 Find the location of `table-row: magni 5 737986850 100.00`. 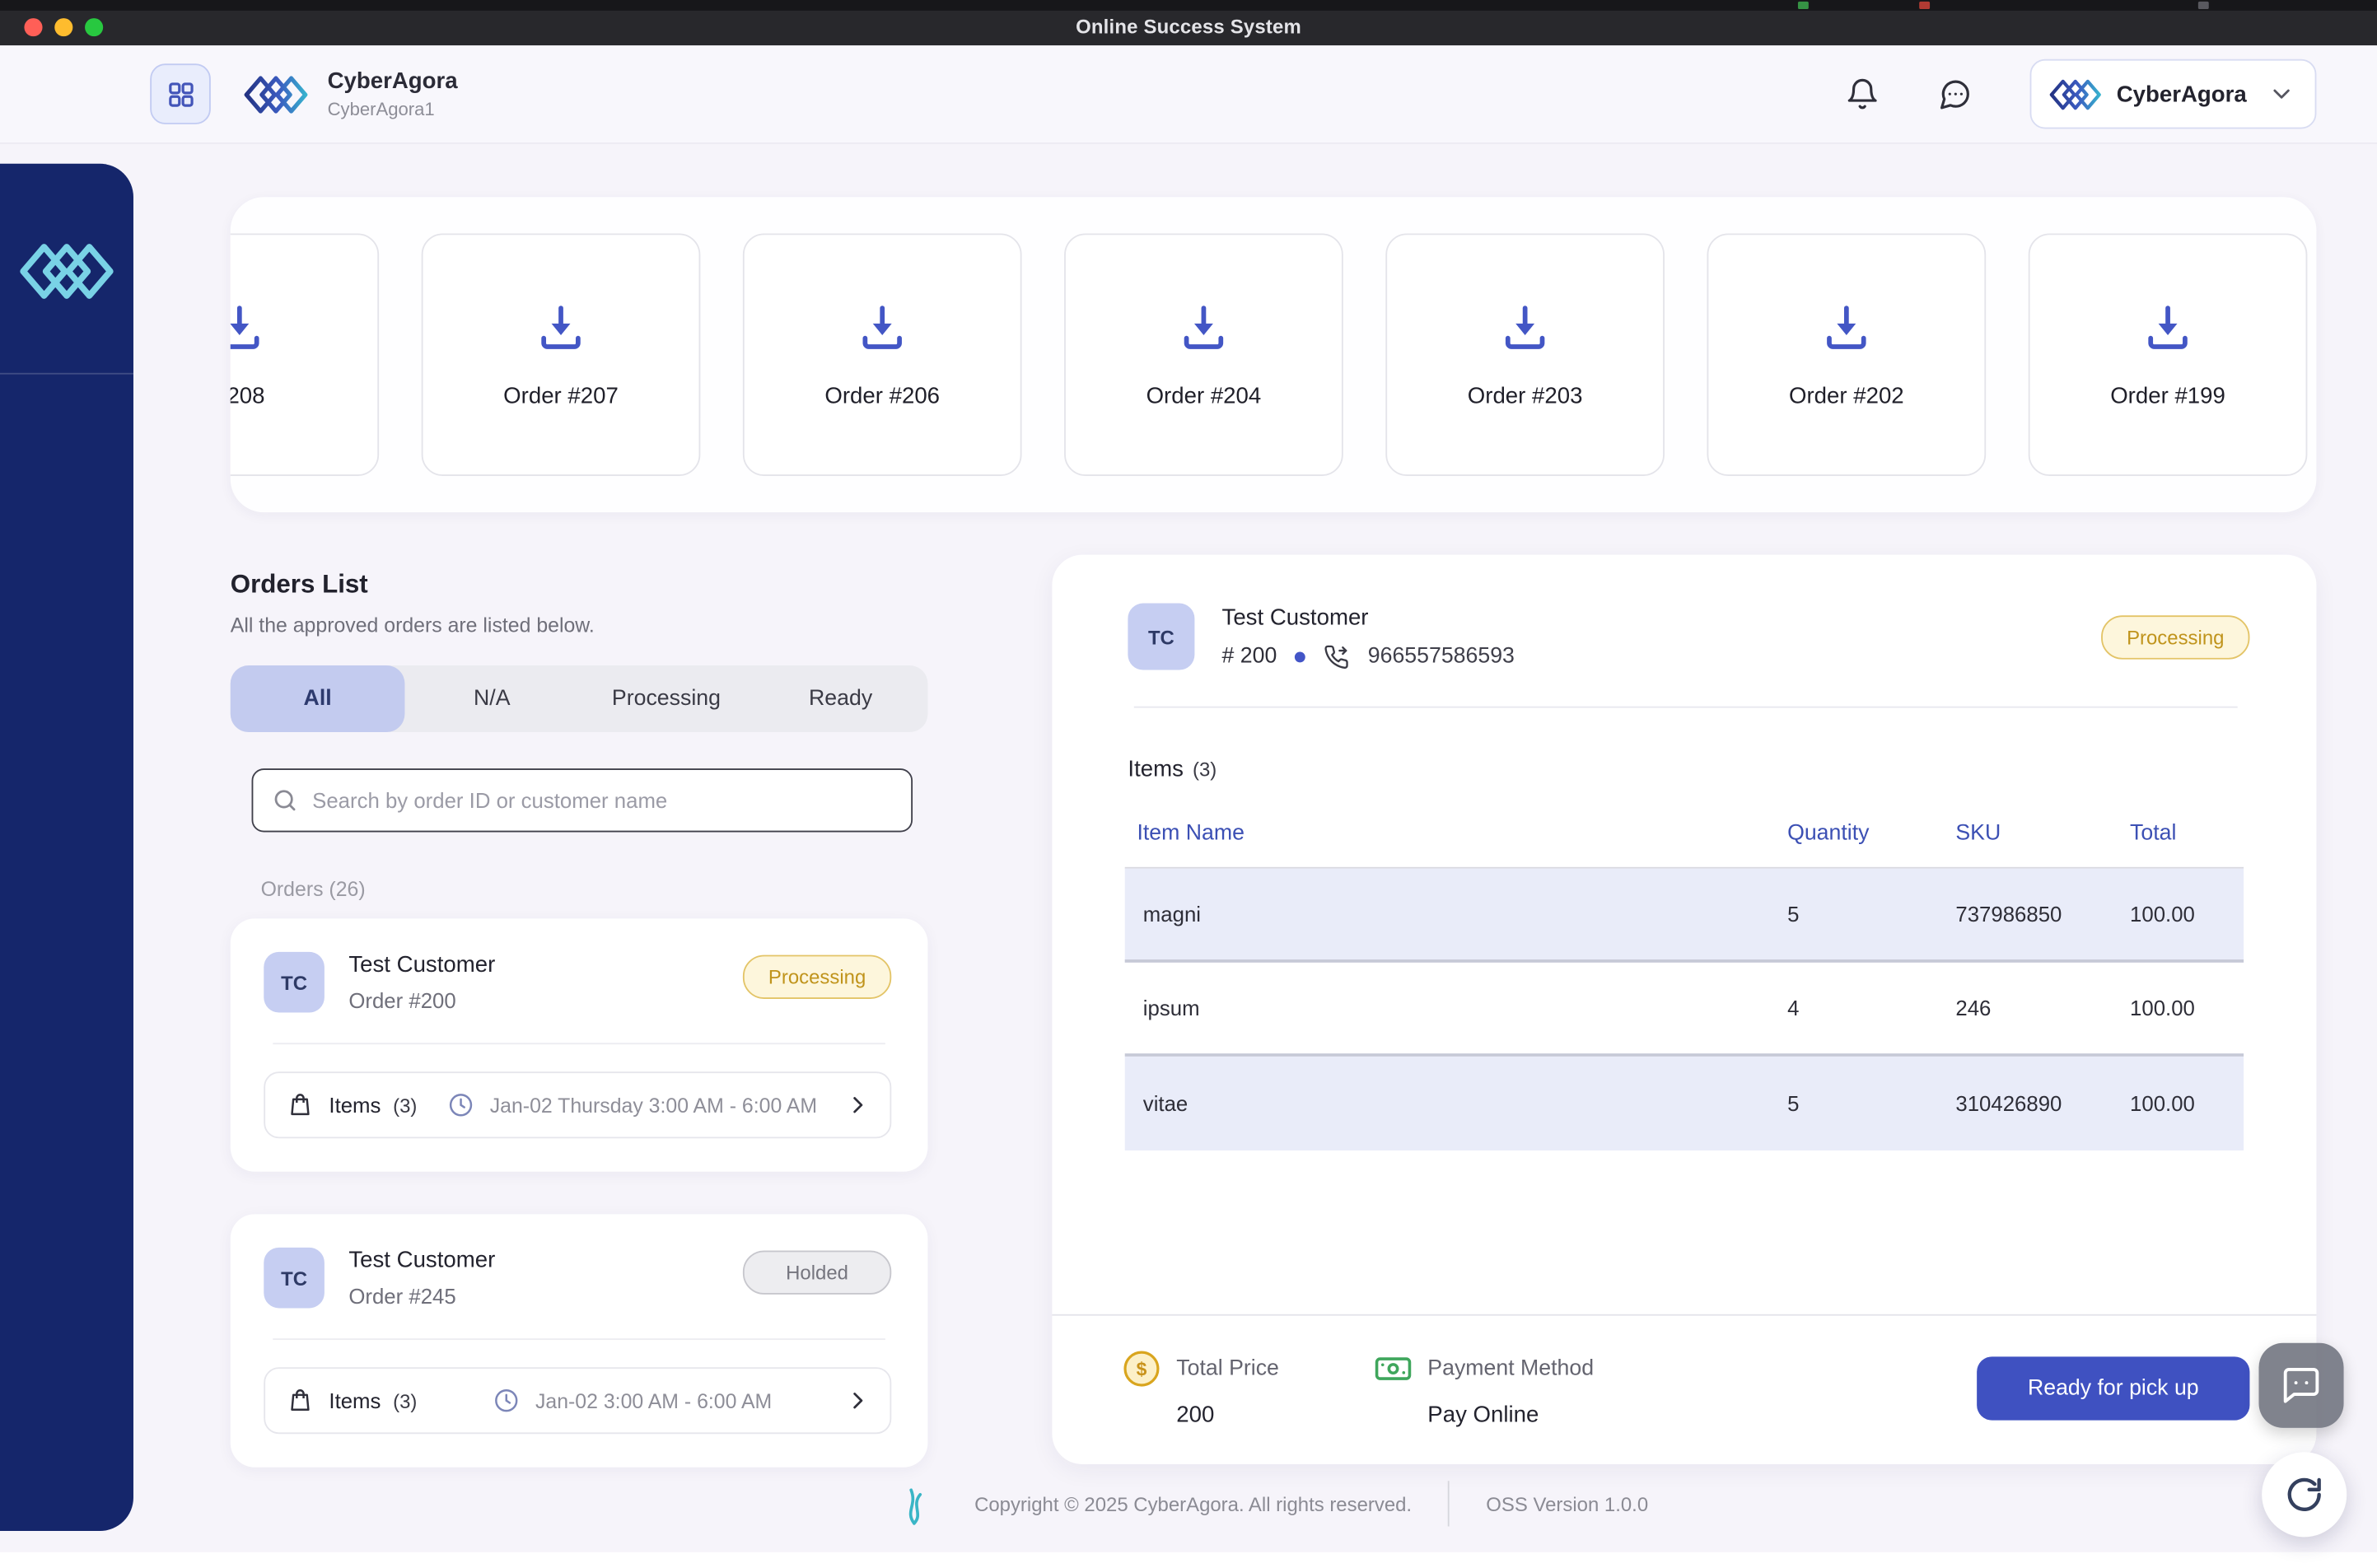

table-row: magni 5 737986850 100.00 is located at coordinates (1684, 915).